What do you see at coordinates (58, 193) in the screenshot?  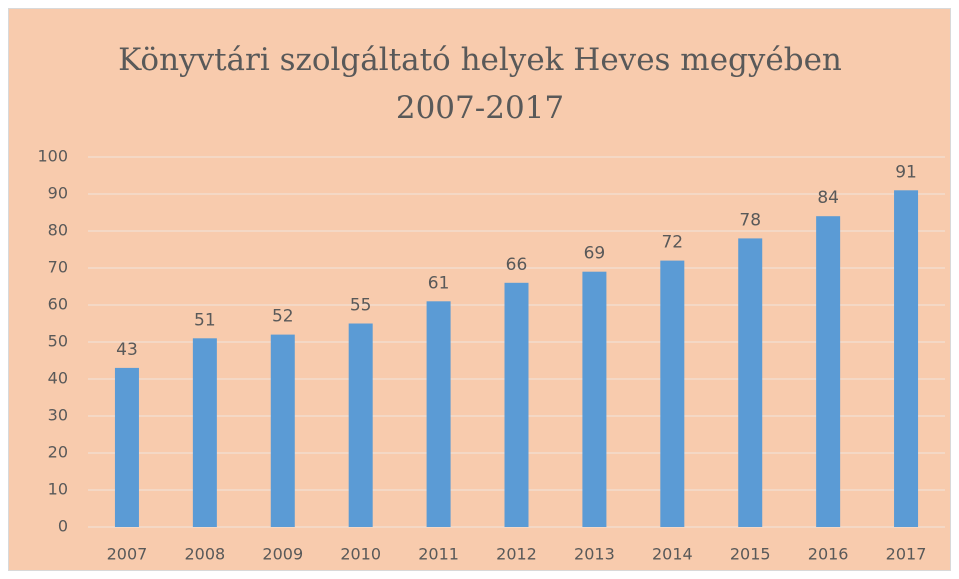 I see `y-tick-label: 90` at bounding box center [58, 193].